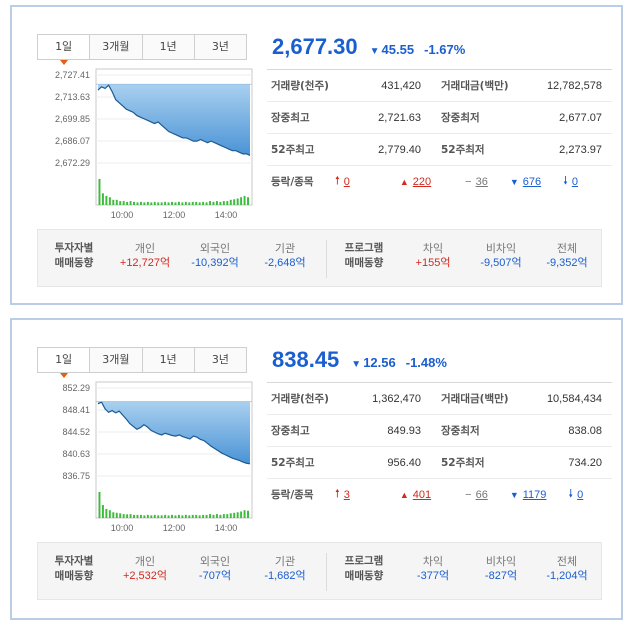 The image size is (629, 627). What do you see at coordinates (514, 494) in the screenshot?
I see `triangle-down-icon: ▼` at bounding box center [514, 494].